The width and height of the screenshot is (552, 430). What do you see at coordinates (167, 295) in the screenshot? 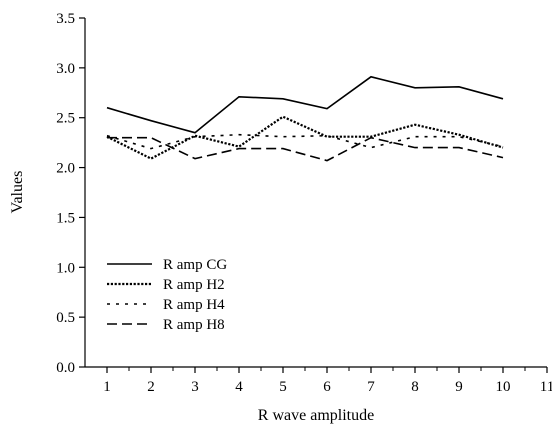
I see `legend: R amp CG R amp H2 R amp H4 R amp H8` at bounding box center [167, 295].